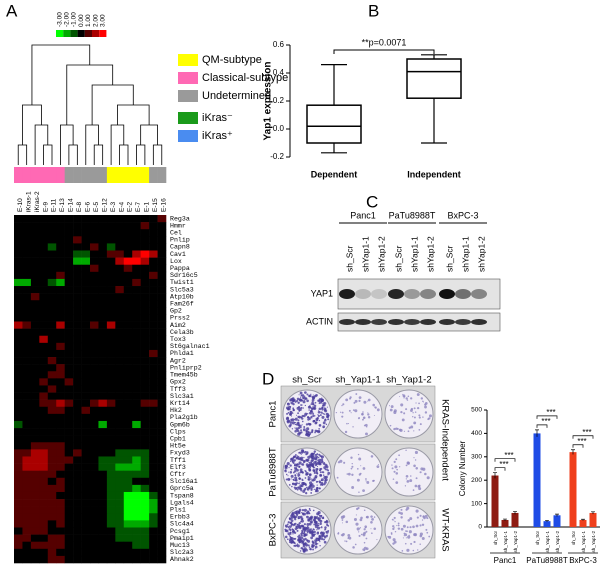 Image resolution: width=600 pixels, height=573 pixels. I want to click on colony-row-label: Panc1, so click(273, 414).